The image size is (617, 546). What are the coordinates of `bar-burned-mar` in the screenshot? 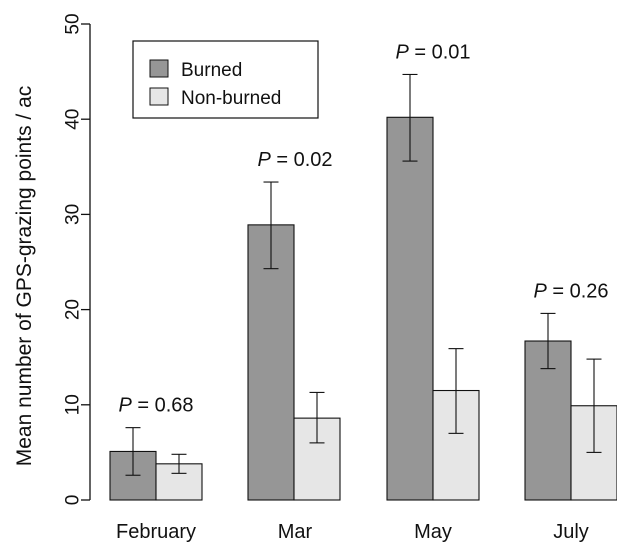 It's located at (271, 362).